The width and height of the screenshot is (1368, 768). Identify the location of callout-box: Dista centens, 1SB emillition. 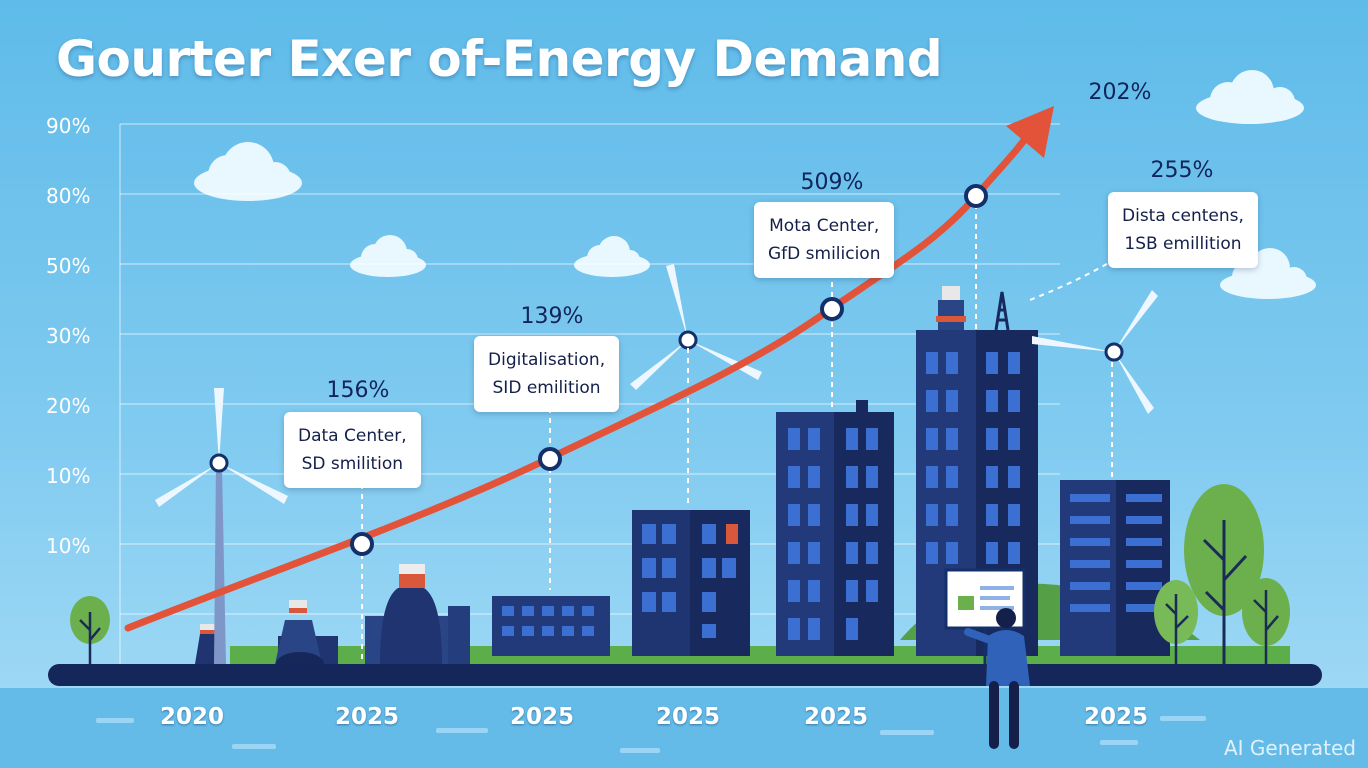
(1183, 230).